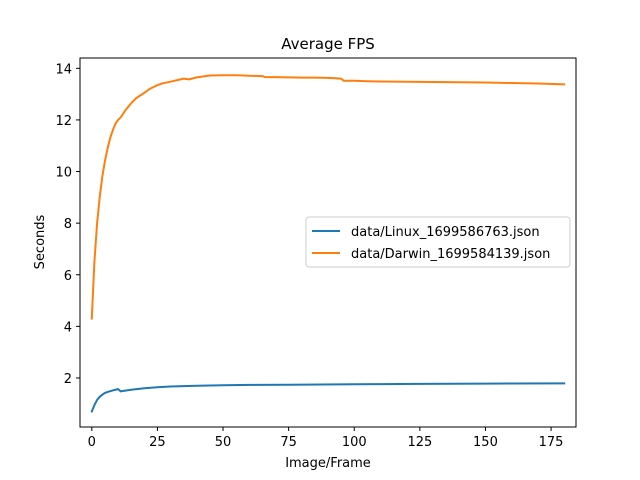  What do you see at coordinates (63, 173) in the screenshot?
I see `y-tick-label: 10` at bounding box center [63, 173].